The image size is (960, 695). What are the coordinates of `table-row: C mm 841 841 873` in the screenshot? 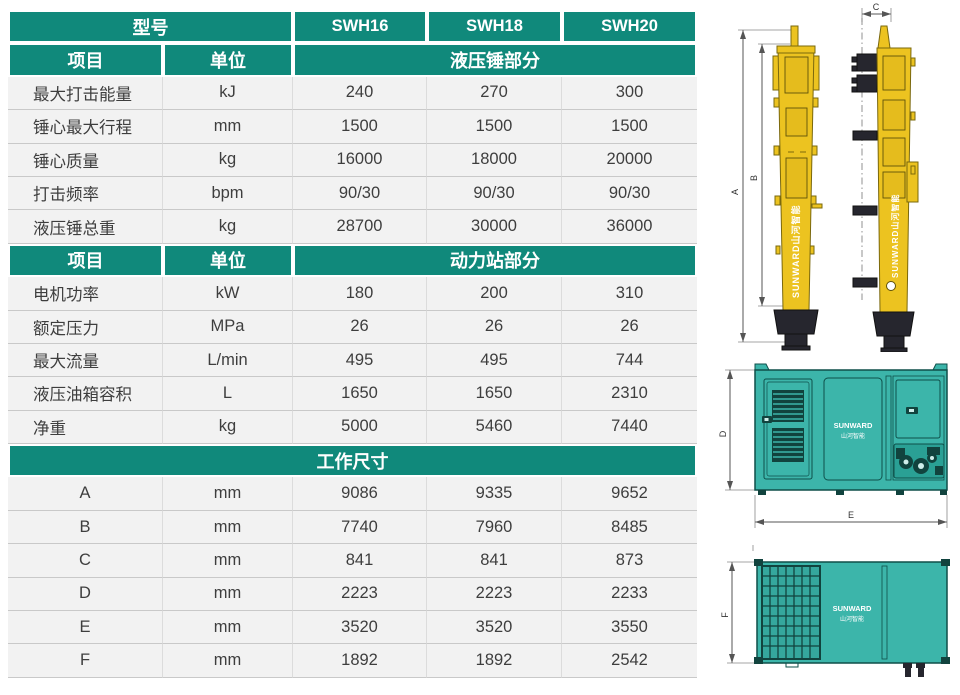 It's located at (352, 561).